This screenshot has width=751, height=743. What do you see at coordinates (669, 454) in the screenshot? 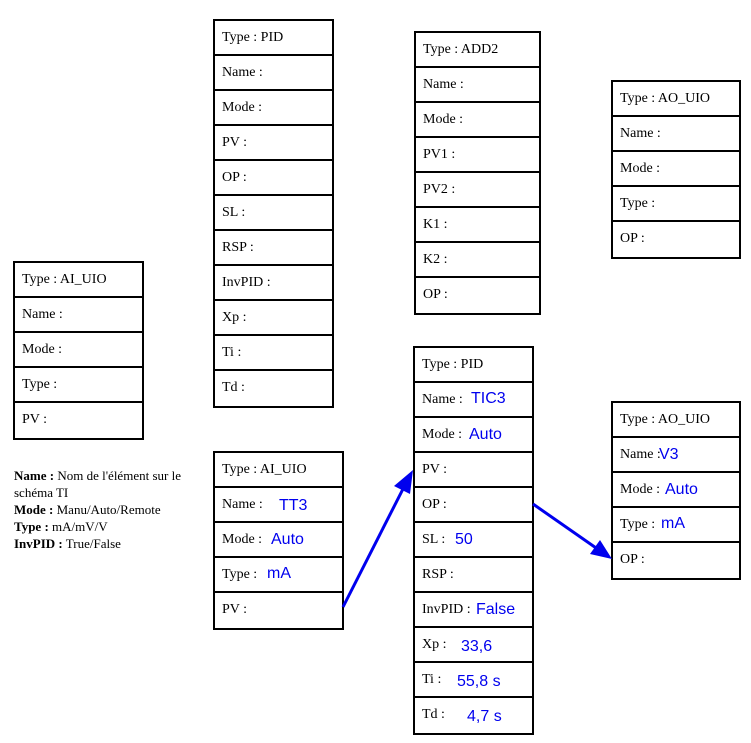
I see `name-value: V3` at bounding box center [669, 454].